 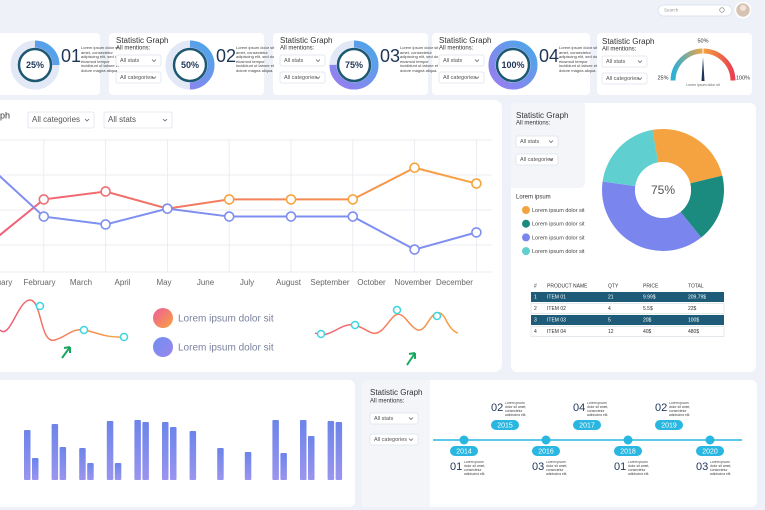 What do you see at coordinates (329, 282) in the screenshot?
I see `x-tick-label: September` at bounding box center [329, 282].